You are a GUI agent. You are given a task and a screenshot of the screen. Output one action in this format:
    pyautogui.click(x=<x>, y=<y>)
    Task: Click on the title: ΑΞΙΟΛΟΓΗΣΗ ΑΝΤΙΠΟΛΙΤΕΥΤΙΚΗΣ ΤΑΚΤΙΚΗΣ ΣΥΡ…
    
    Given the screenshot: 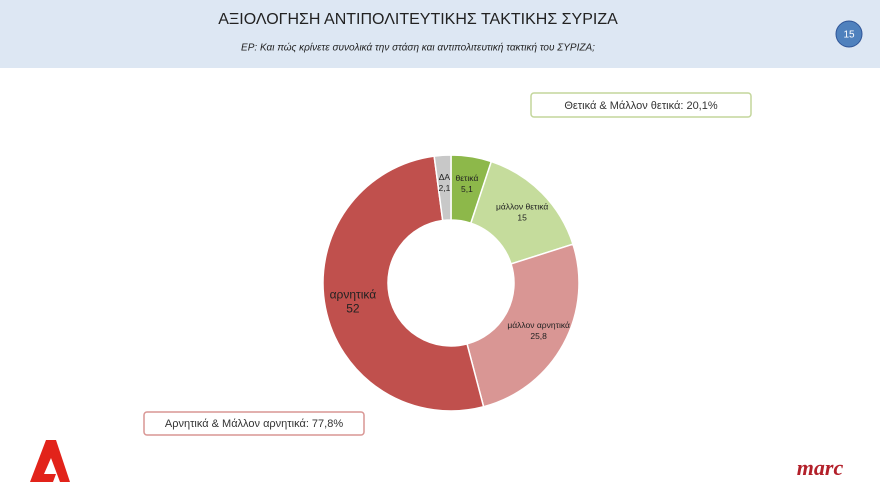 What is the action you would take?
    pyautogui.click(x=418, y=19)
    